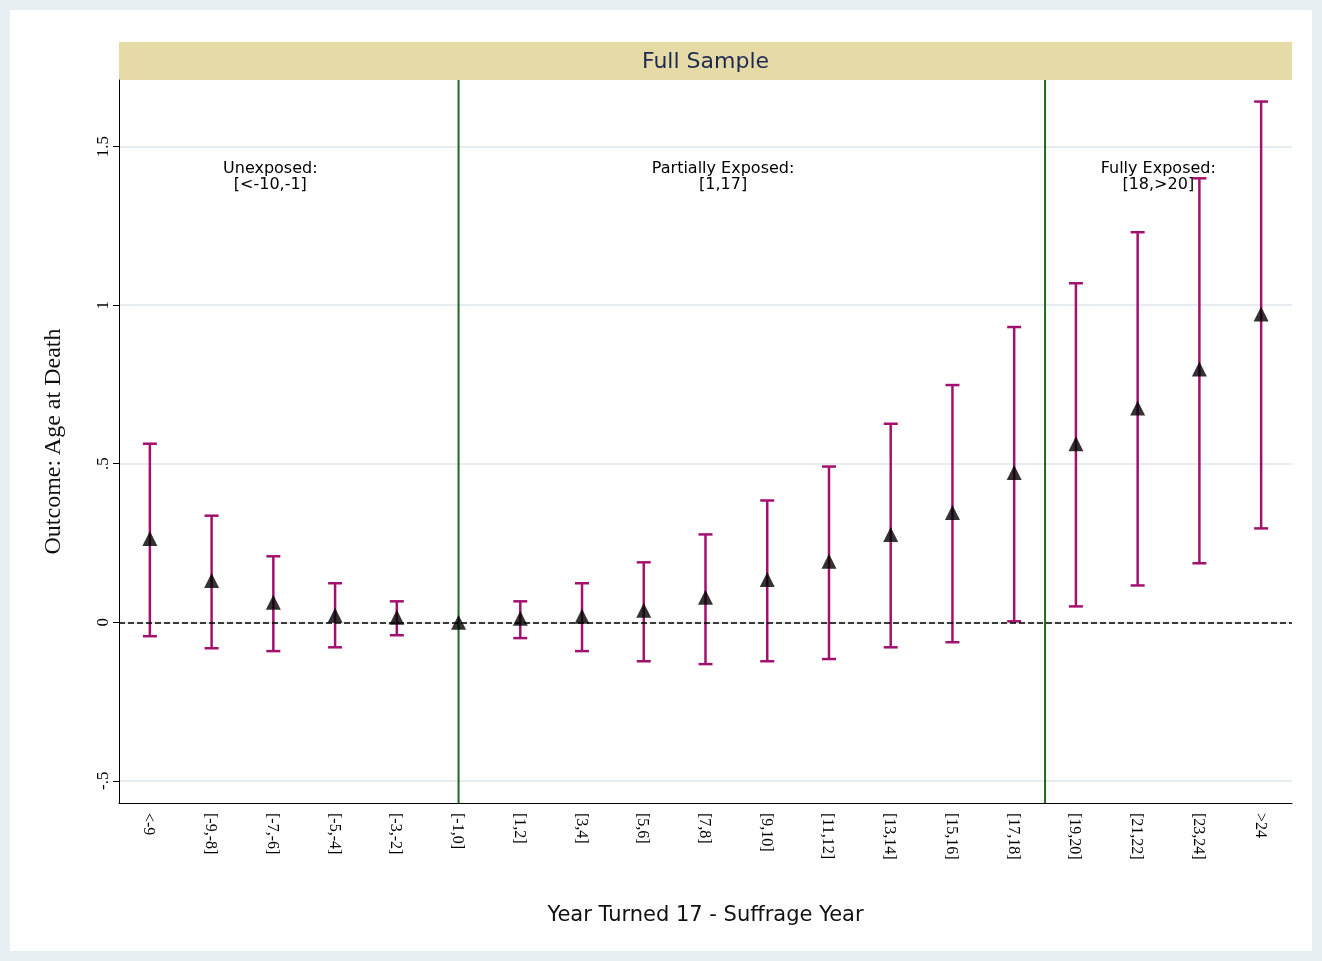 This screenshot has height=961, width=1322. Describe the element at coordinates (1261, 826) in the screenshot. I see `x-tick-label: >24` at that location.